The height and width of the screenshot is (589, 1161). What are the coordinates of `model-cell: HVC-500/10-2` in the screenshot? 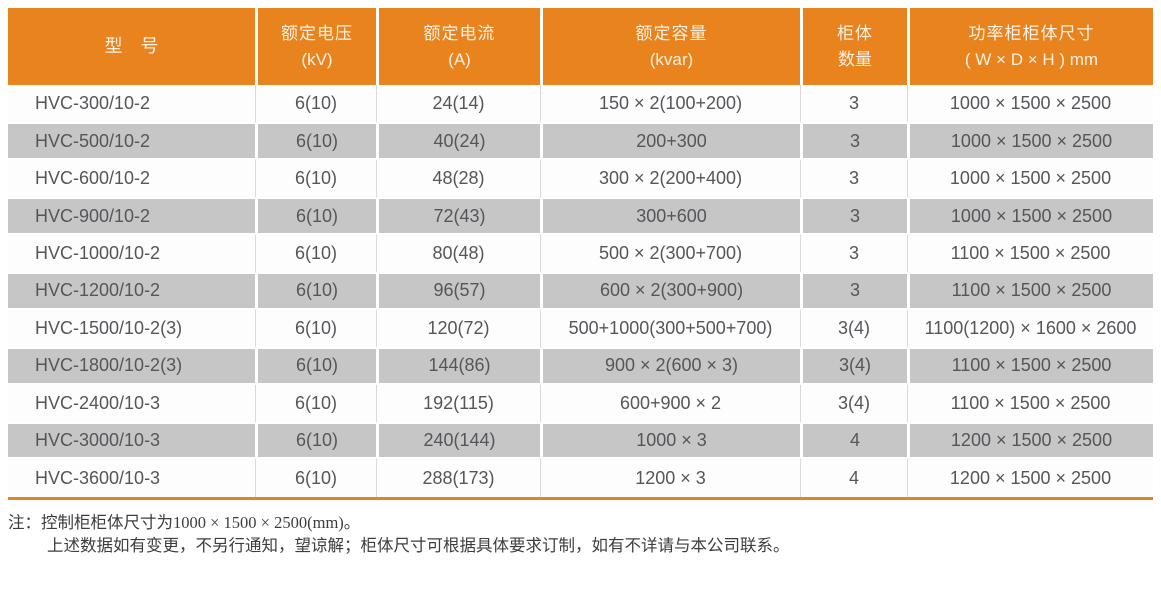 It's located at (93, 140).